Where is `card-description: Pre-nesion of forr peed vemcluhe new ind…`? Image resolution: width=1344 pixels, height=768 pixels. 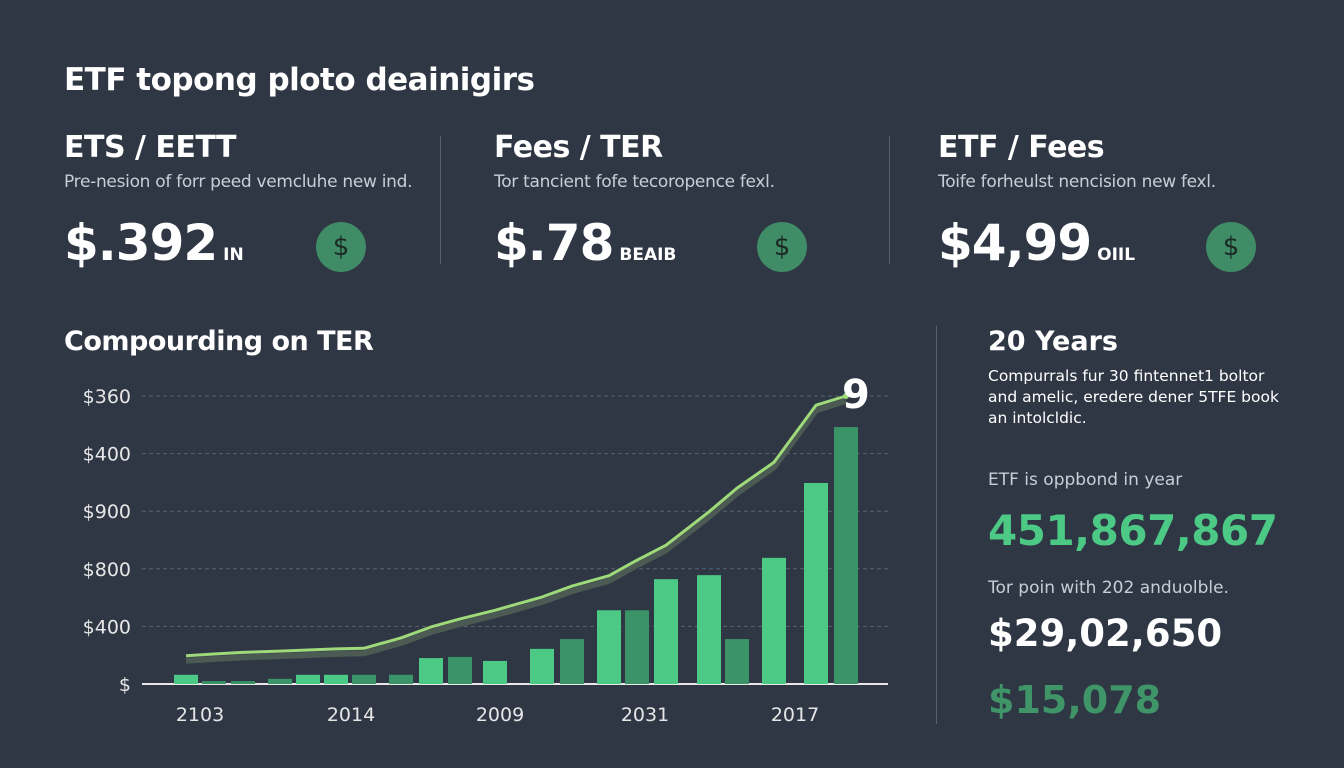
card-description: Pre-nesion of forr peed vemcluhe new ind… is located at coordinates (238, 182).